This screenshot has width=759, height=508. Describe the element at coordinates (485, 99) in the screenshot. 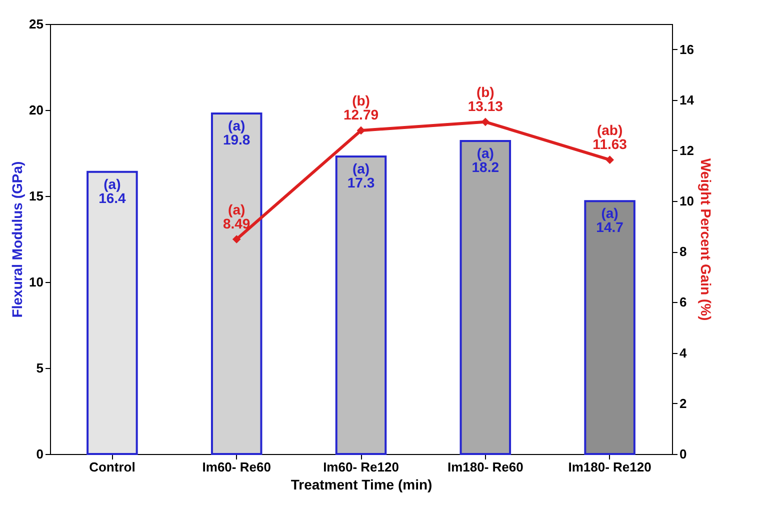

I see `text: (b) 13.13` at that location.